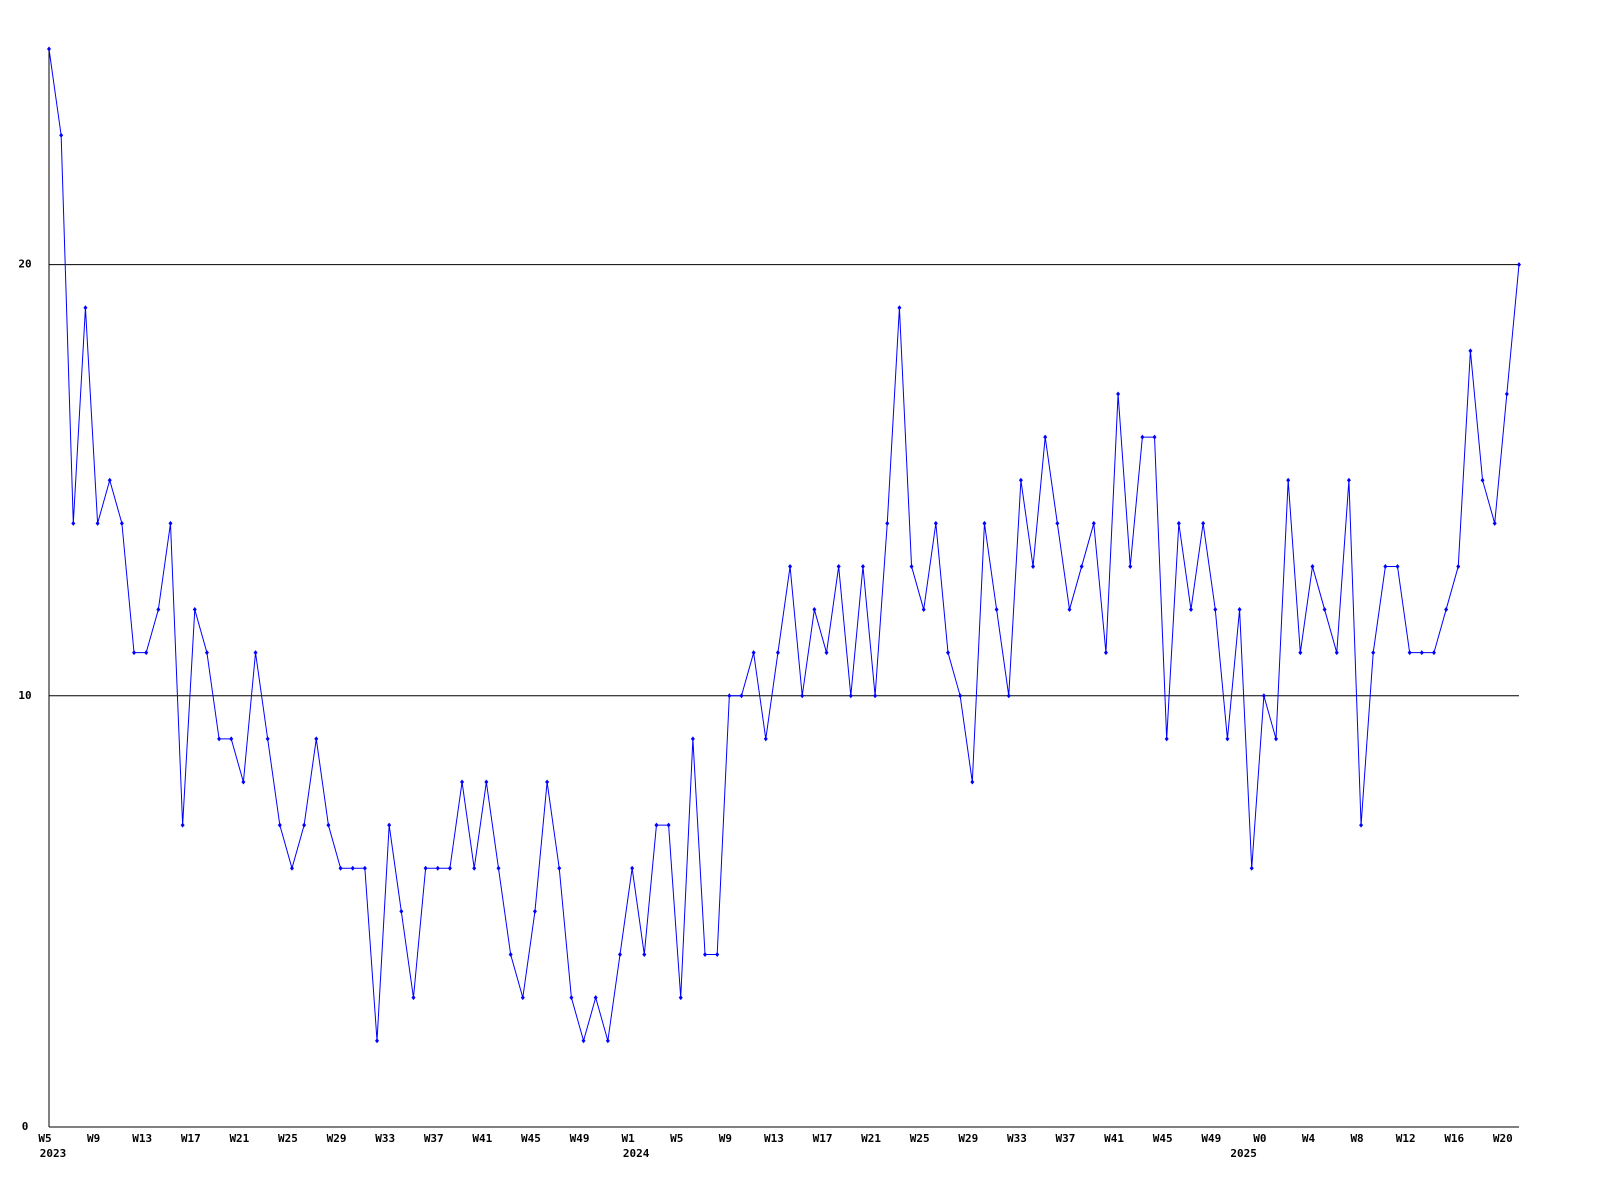 The image size is (1600, 1204). Describe the element at coordinates (93, 1138) in the screenshot. I see `x-tick-label: W9` at that location.